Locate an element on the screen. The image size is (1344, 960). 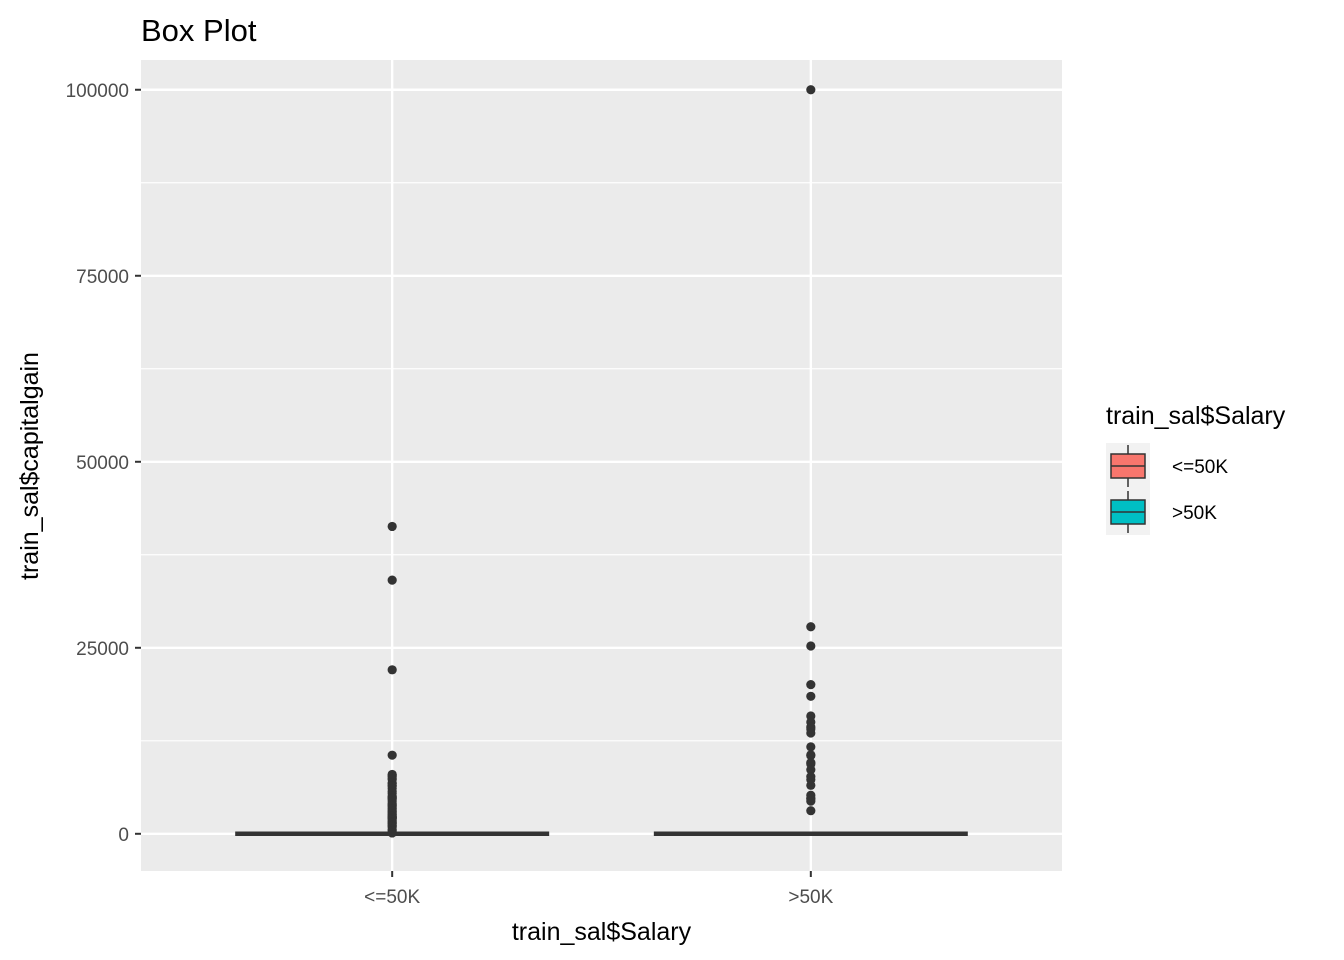
y-axis-ticks: 0 25000 50000 75000 100000 is located at coordinates (103, 463).